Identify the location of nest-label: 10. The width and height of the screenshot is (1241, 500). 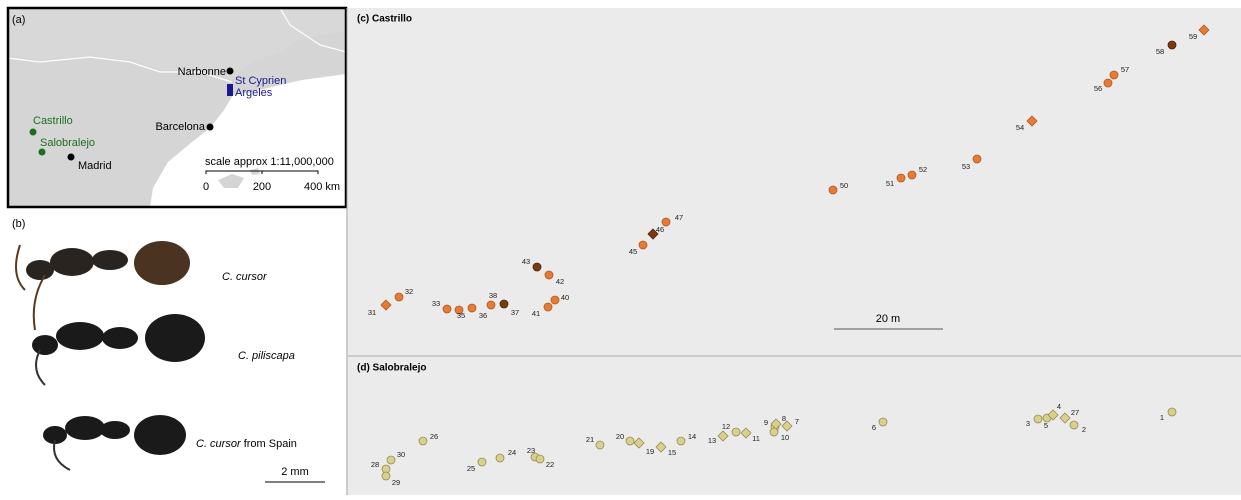
(785, 437).